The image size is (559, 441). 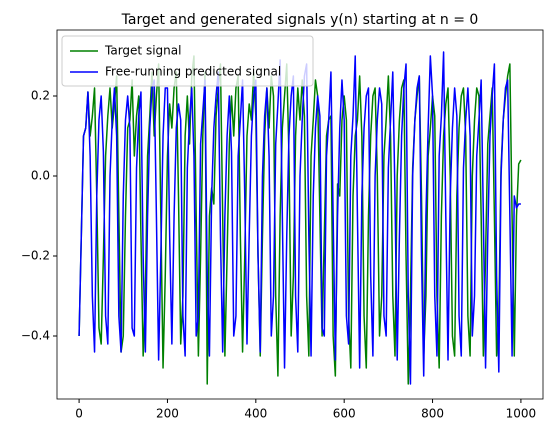 What do you see at coordinates (142, 51) in the screenshot?
I see `legend-label: Target signal` at bounding box center [142, 51].